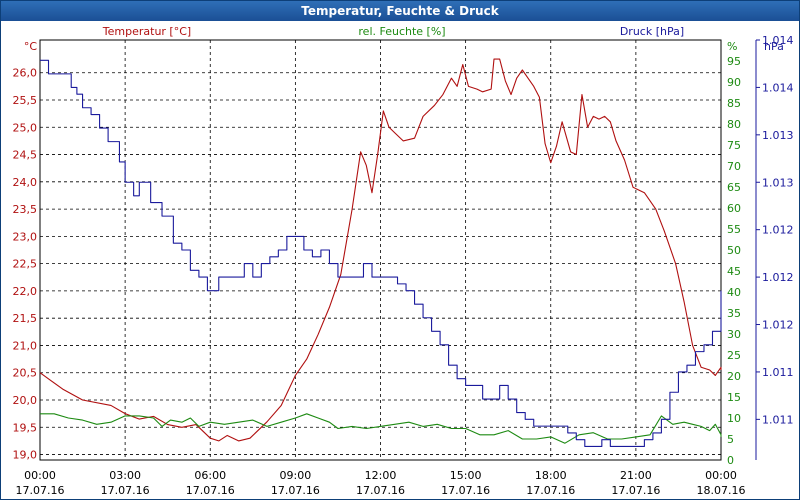 Image resolution: width=800 pixels, height=500 pixels. Describe the element at coordinates (25, 182) in the screenshot. I see `temperature-tick-label: 24,0` at that location.